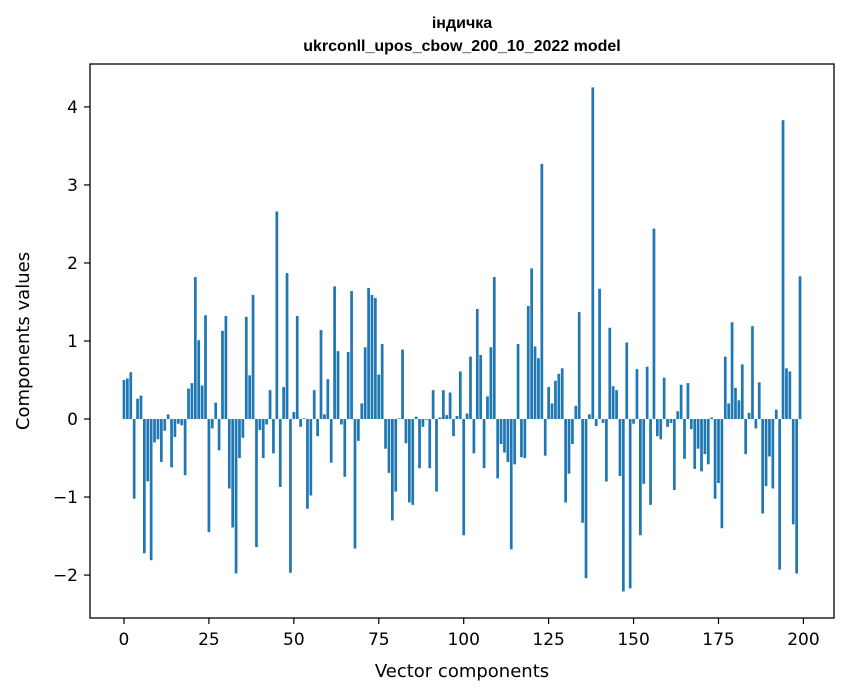  I want to click on y-tick-label: 3, so click(72, 186).